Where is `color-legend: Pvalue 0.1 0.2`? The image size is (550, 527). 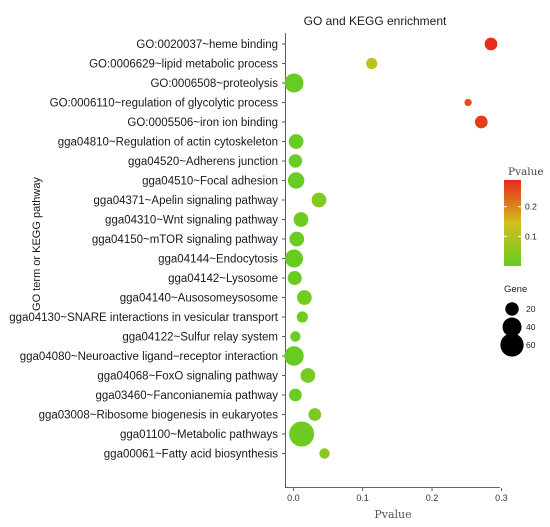
color-legend: Pvalue 0.1 0.2 is located at coordinates (524, 216).